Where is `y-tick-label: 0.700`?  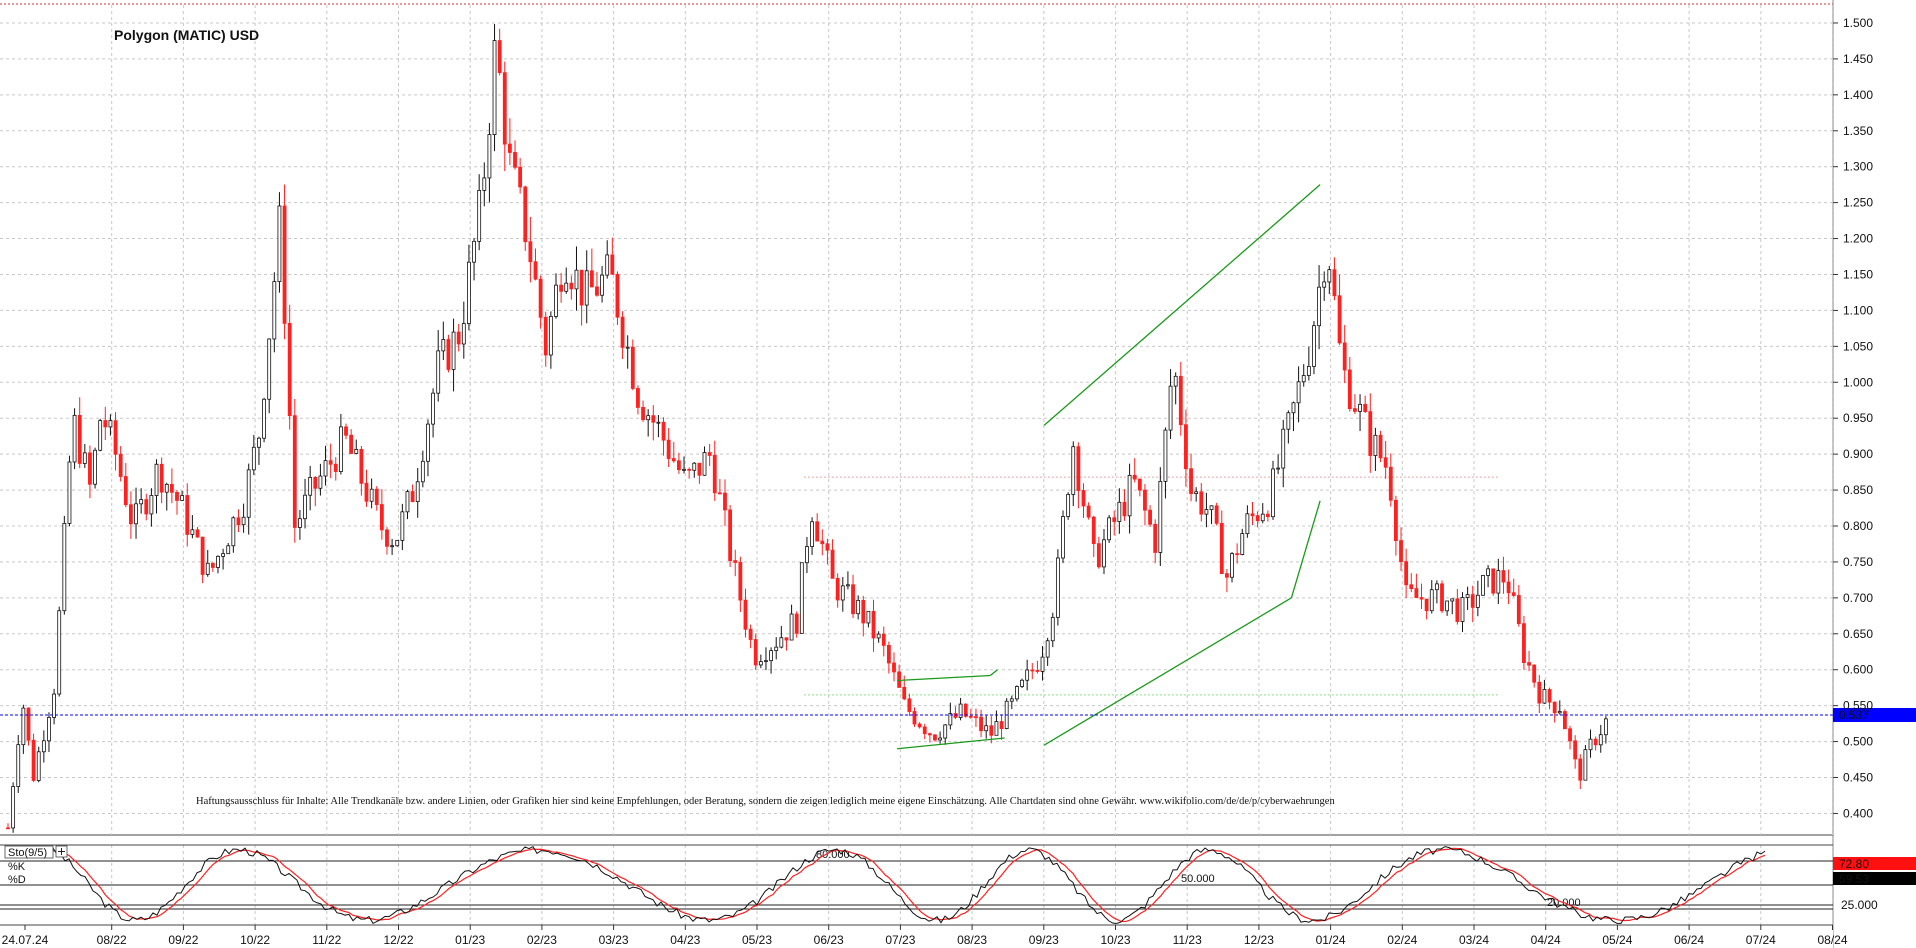
y-tick-label: 0.700 is located at coordinates (1858, 598).